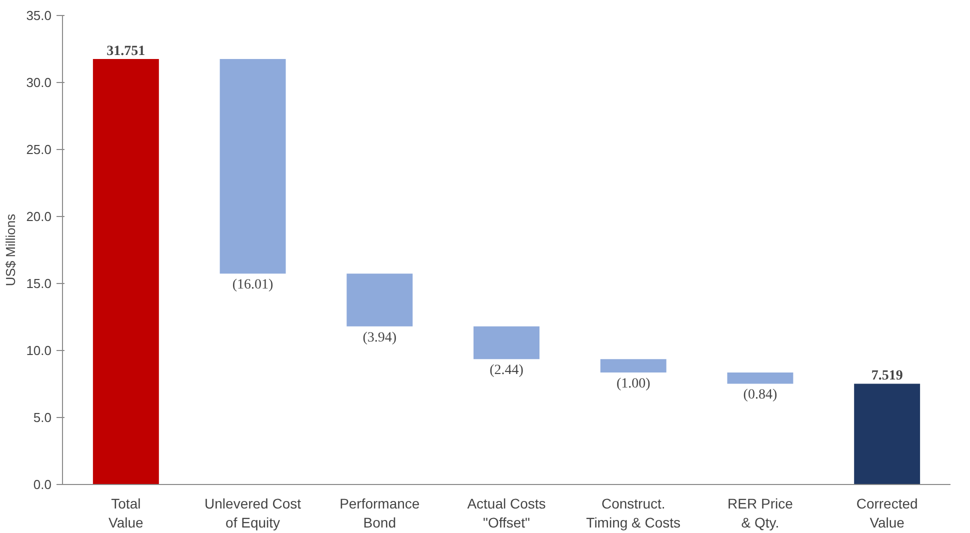 This screenshot has height=533, width=970. I want to click on y-tick-label: 35.0, so click(39, 15).